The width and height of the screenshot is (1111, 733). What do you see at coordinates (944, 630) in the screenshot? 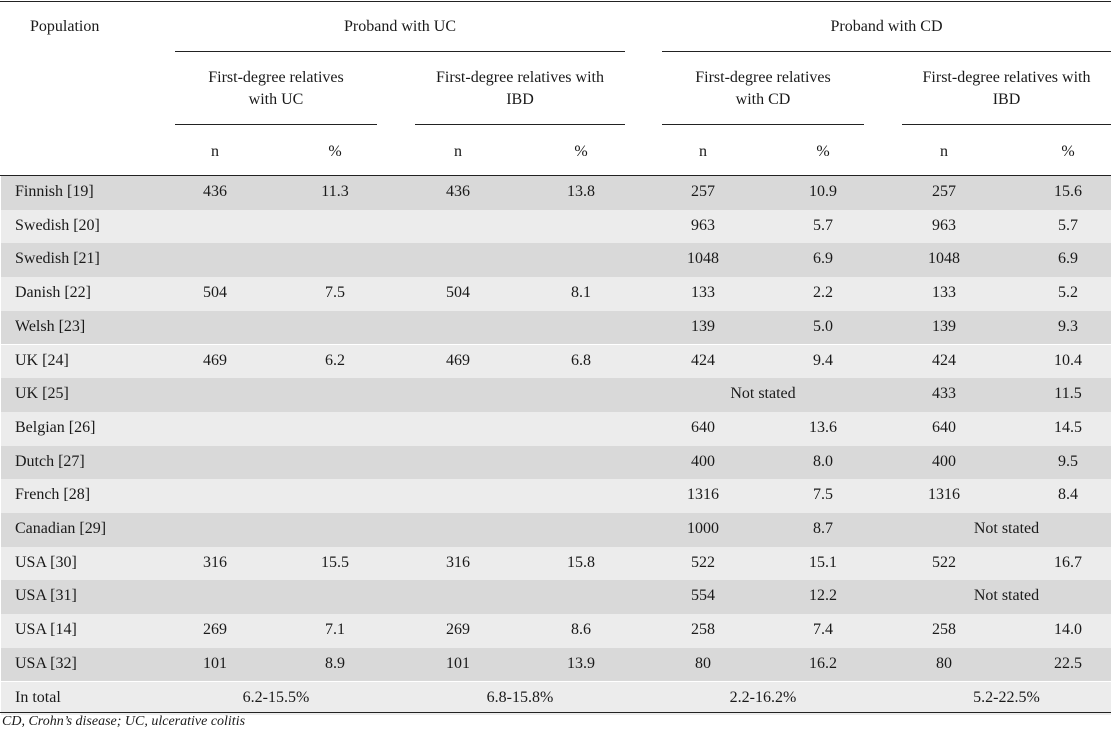
I see `cdibd-n-cell: 258` at bounding box center [944, 630].